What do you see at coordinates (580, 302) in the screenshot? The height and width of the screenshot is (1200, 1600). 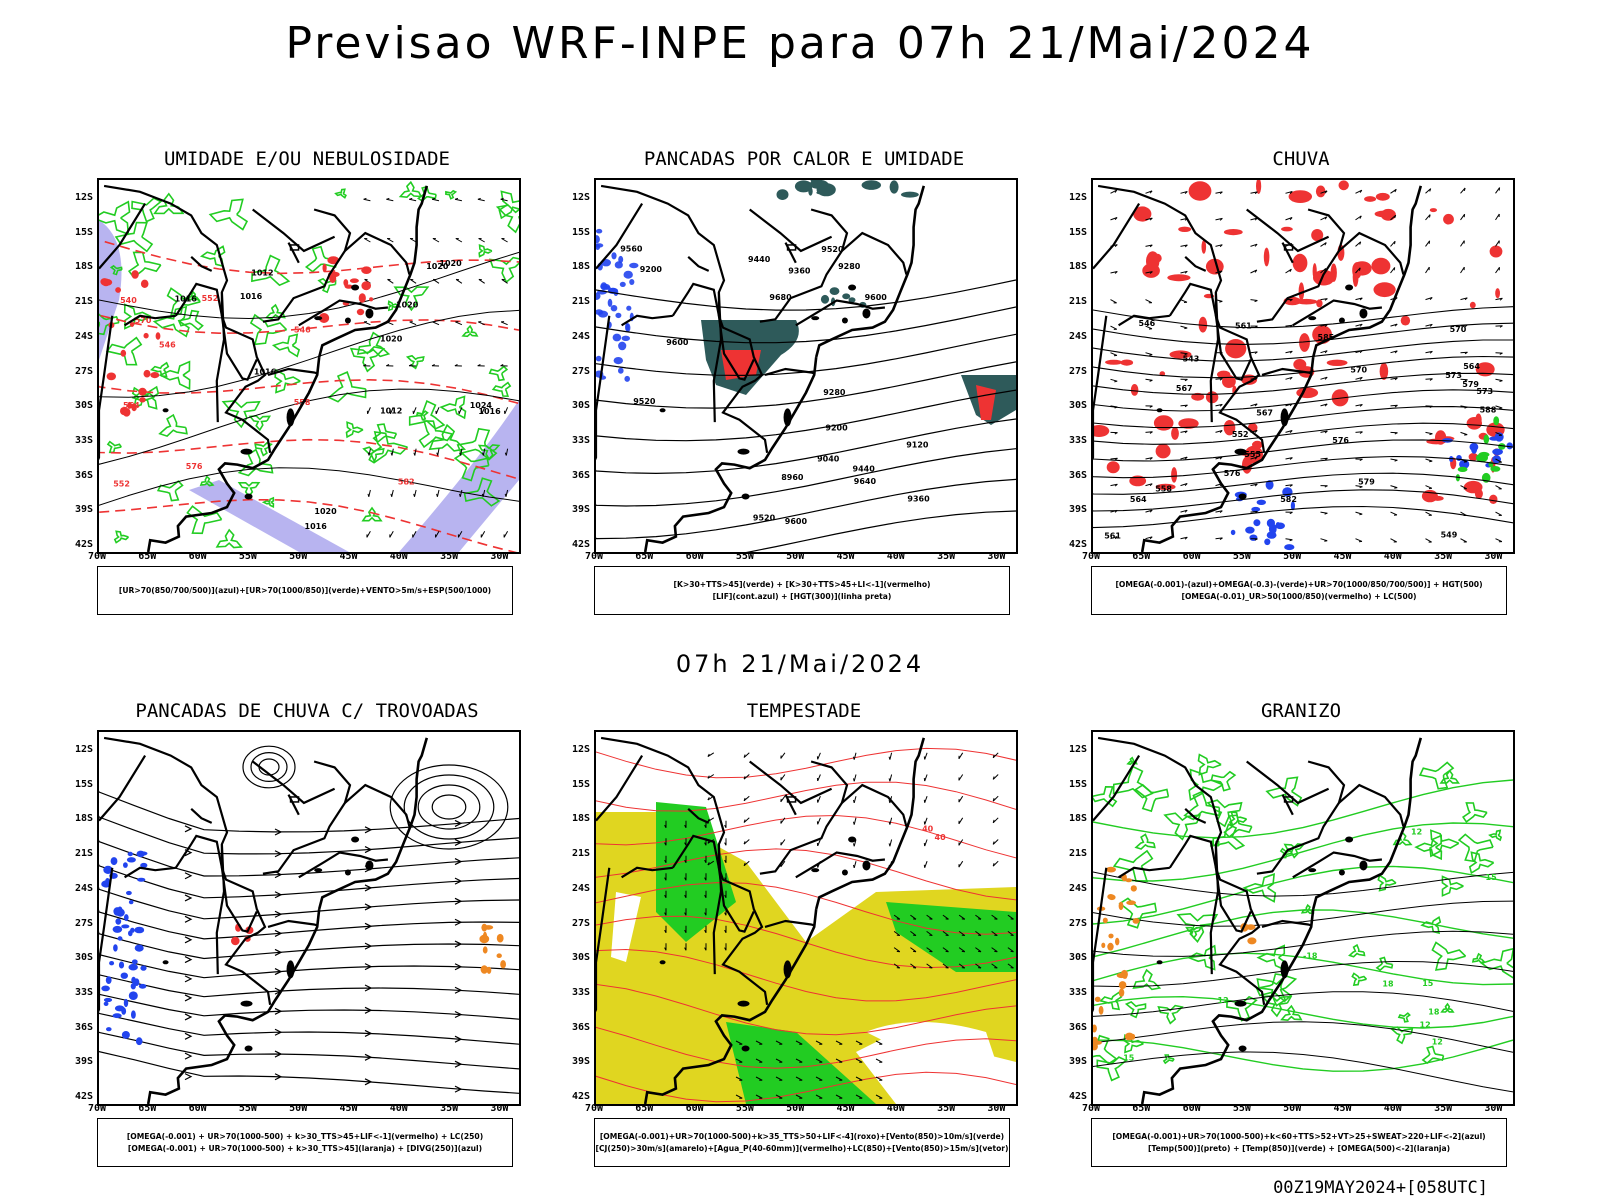 I see `latitude-tick-label: 21S` at bounding box center [580, 302].